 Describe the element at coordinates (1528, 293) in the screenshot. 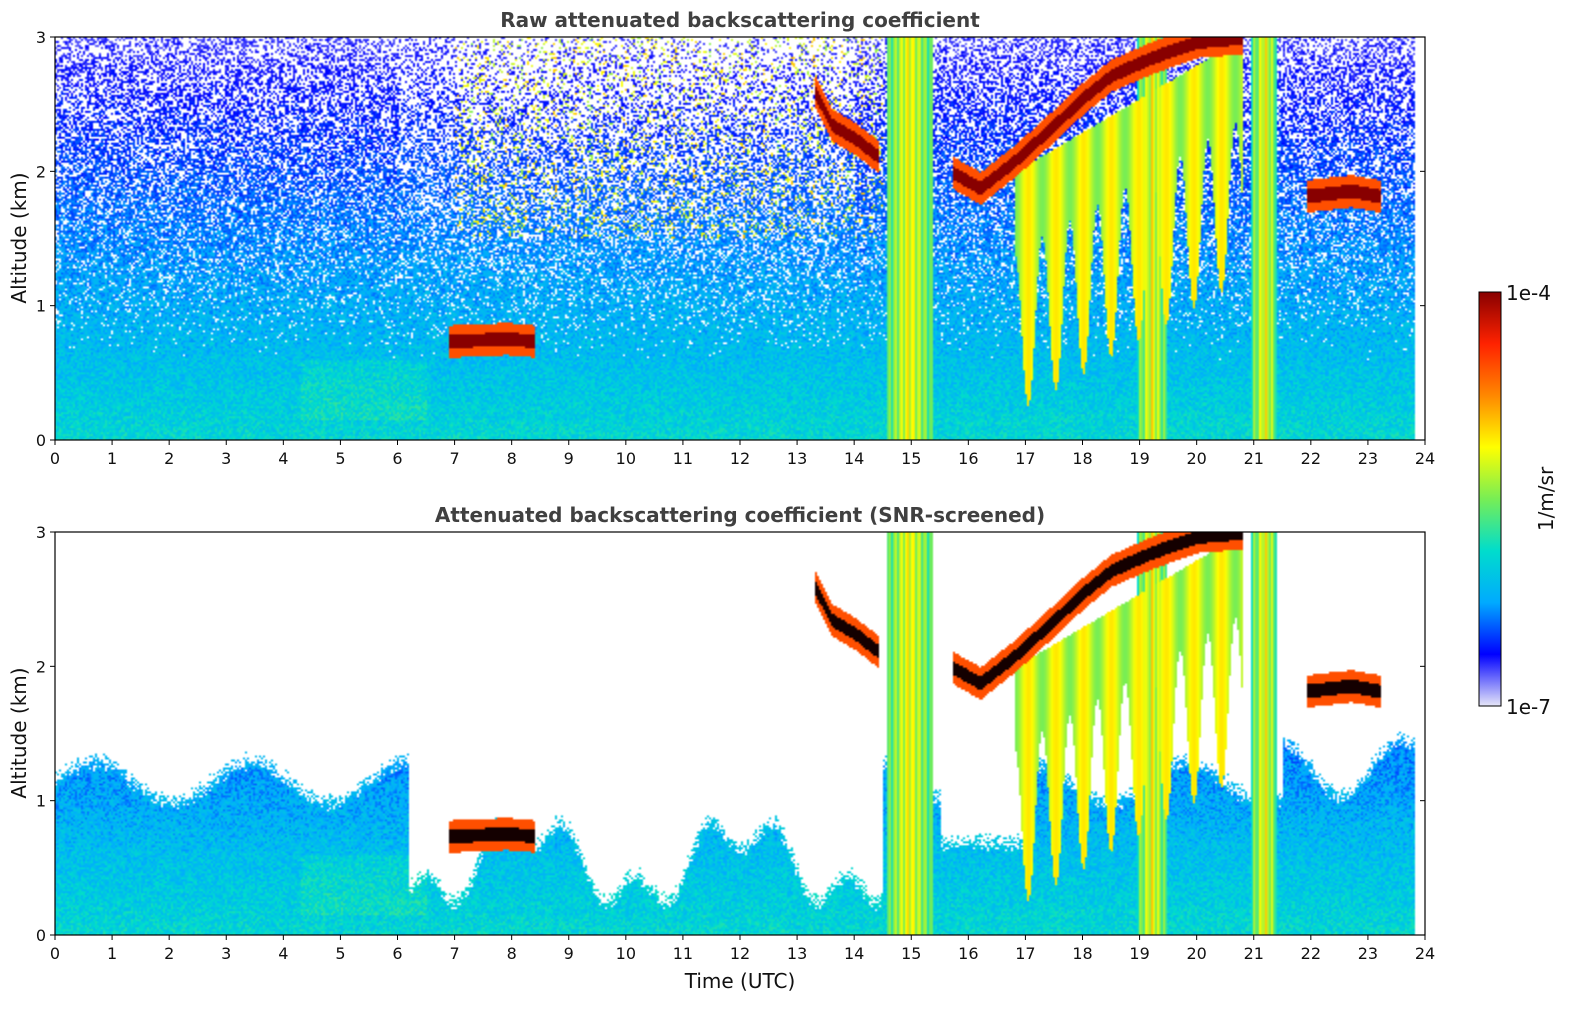

I see `colorbar-max-label: 1e-4` at that location.